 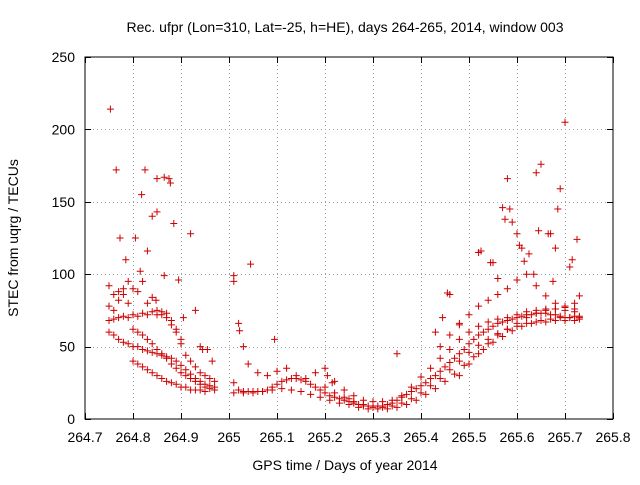 What do you see at coordinates (13, 238) in the screenshot?
I see `y-axis-label: STEC from uqrg / TECUs` at bounding box center [13, 238].